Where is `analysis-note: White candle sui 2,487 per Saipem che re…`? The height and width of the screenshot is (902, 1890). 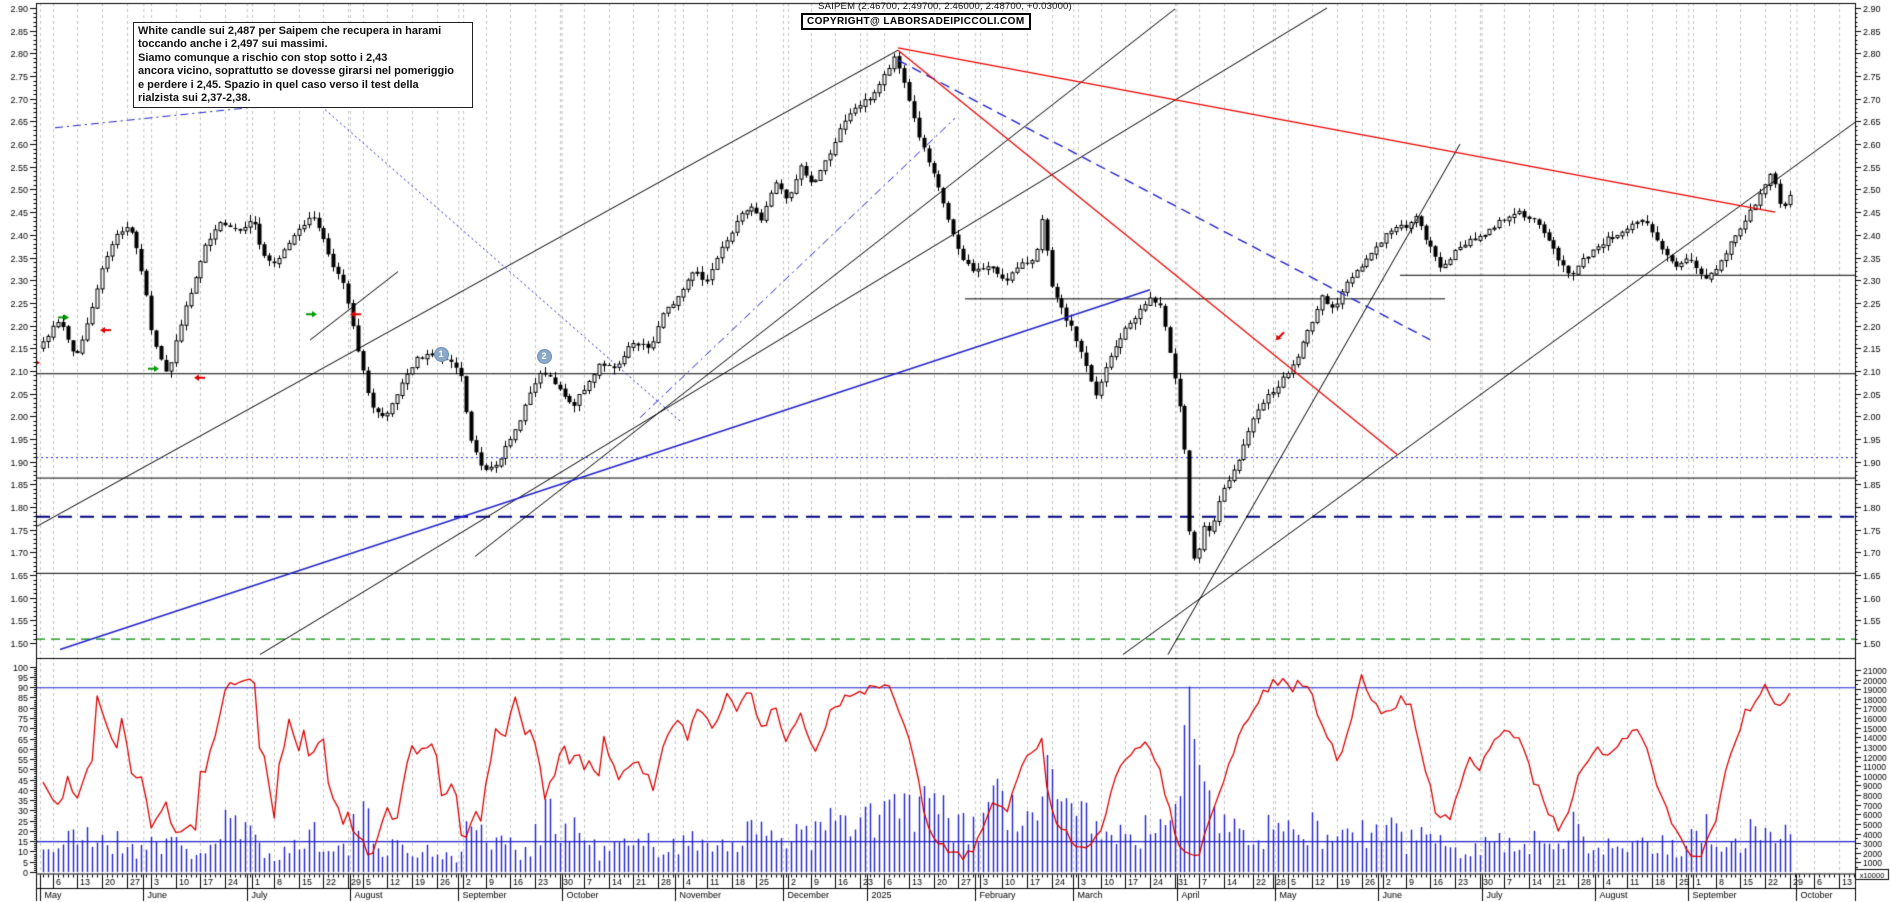 analysis-note: White candle sui 2,487 per Saipem che re… is located at coordinates (303, 65).